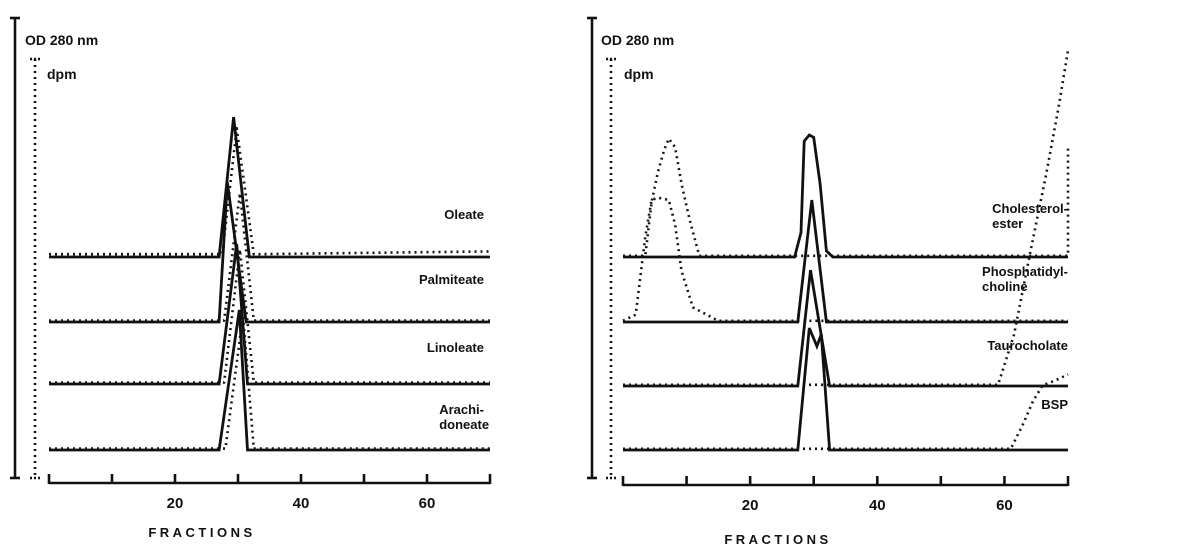  Describe the element at coordinates (464, 214) in the screenshot. I see `series-label: Oleate` at that location.